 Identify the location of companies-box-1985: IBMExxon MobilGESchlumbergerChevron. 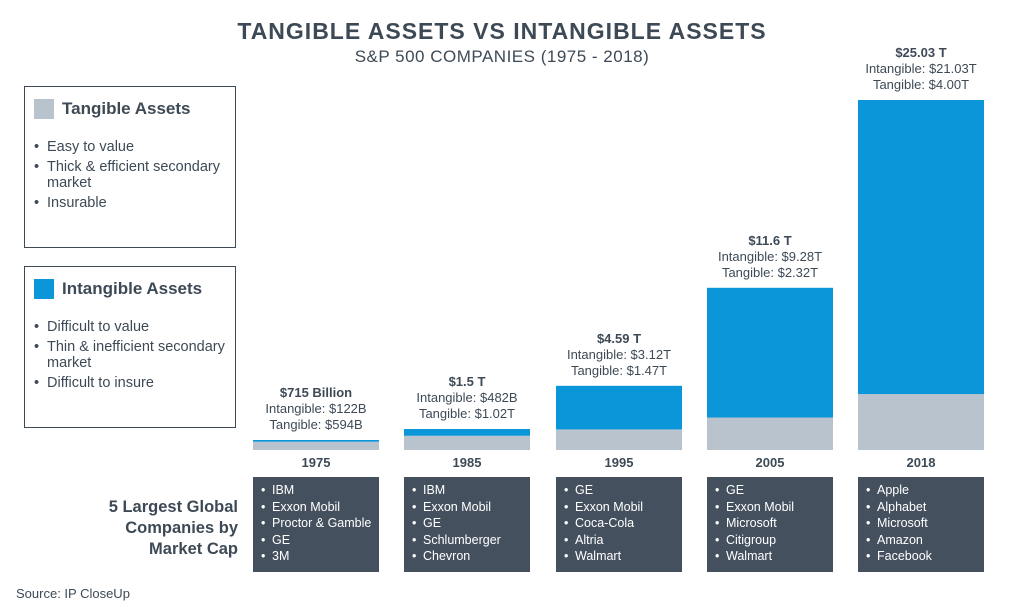
(467, 524).